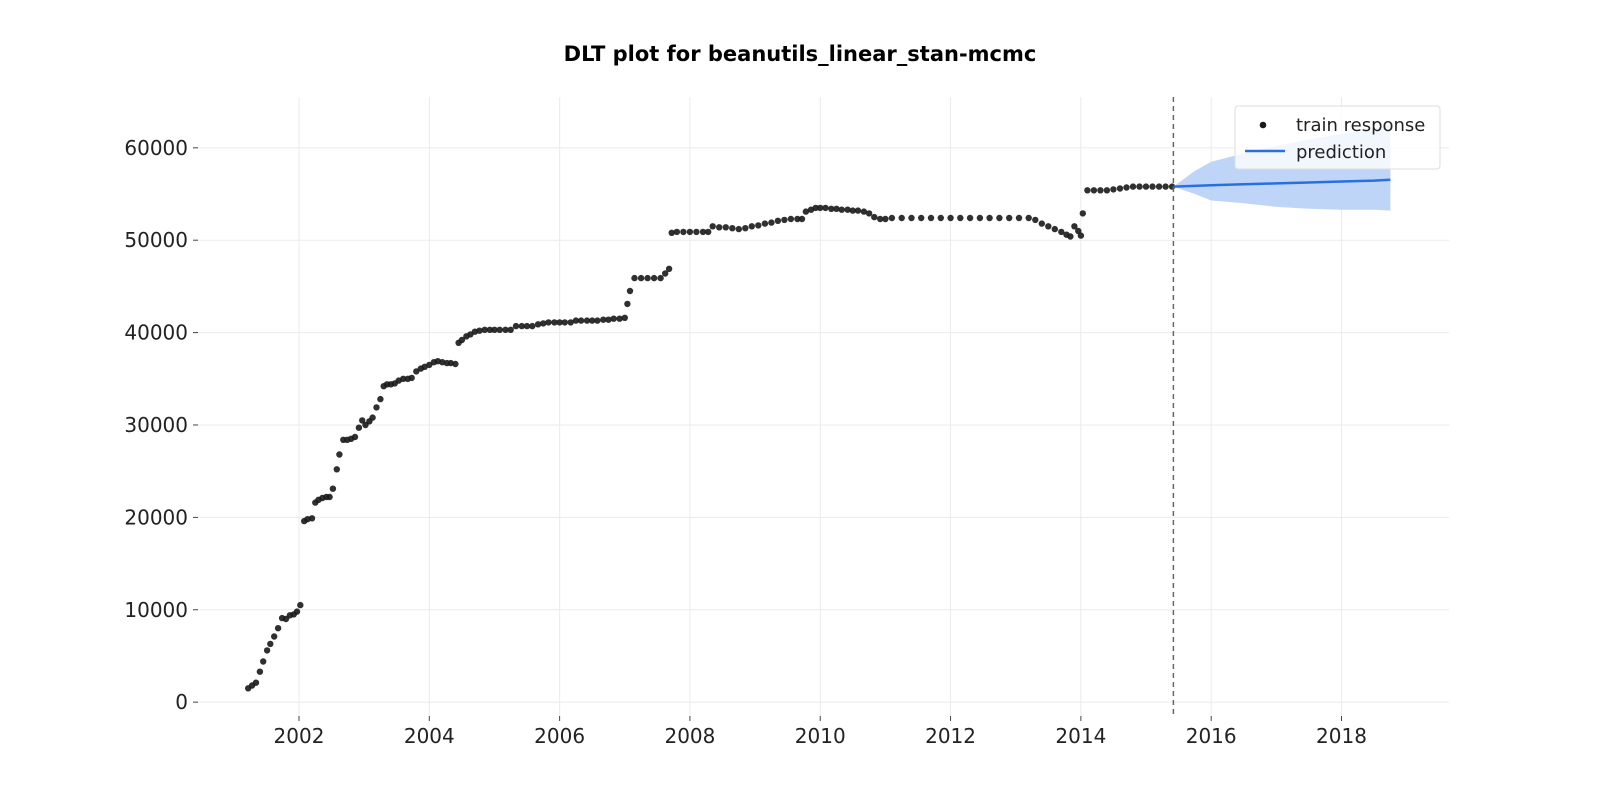  What do you see at coordinates (156, 333) in the screenshot?
I see `y-tick-label: 40000` at bounding box center [156, 333].